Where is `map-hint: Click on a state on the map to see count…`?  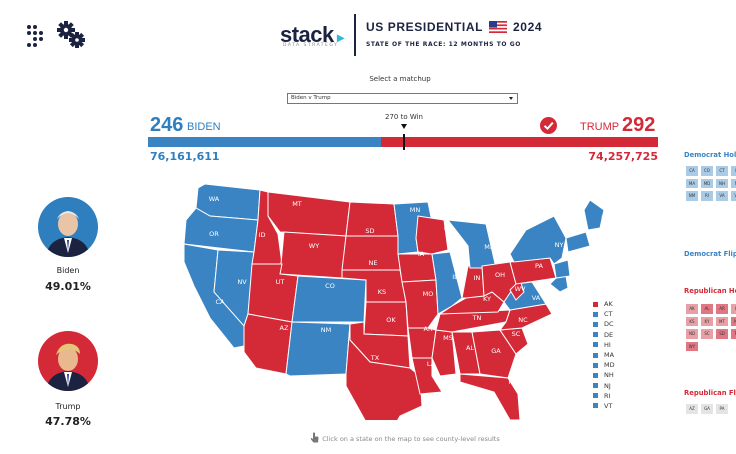
map-hint: Click on a state on the map to see count… is located at coordinates (368, 437).